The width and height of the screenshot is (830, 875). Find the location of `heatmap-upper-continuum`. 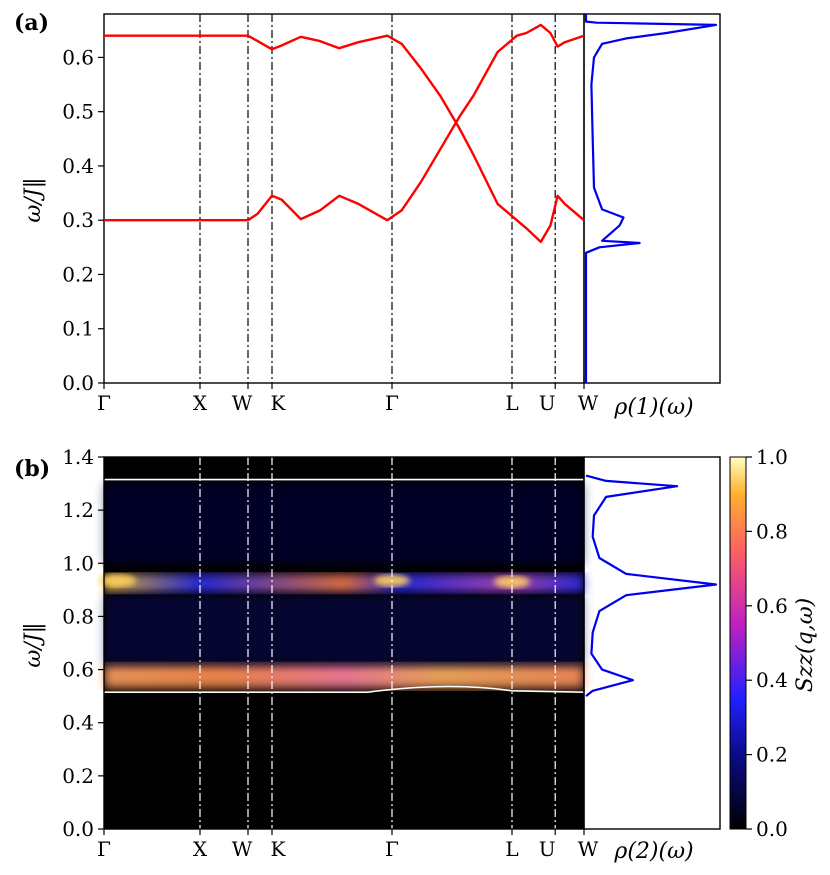

heatmap-upper-continuum is located at coordinates (344, 523).